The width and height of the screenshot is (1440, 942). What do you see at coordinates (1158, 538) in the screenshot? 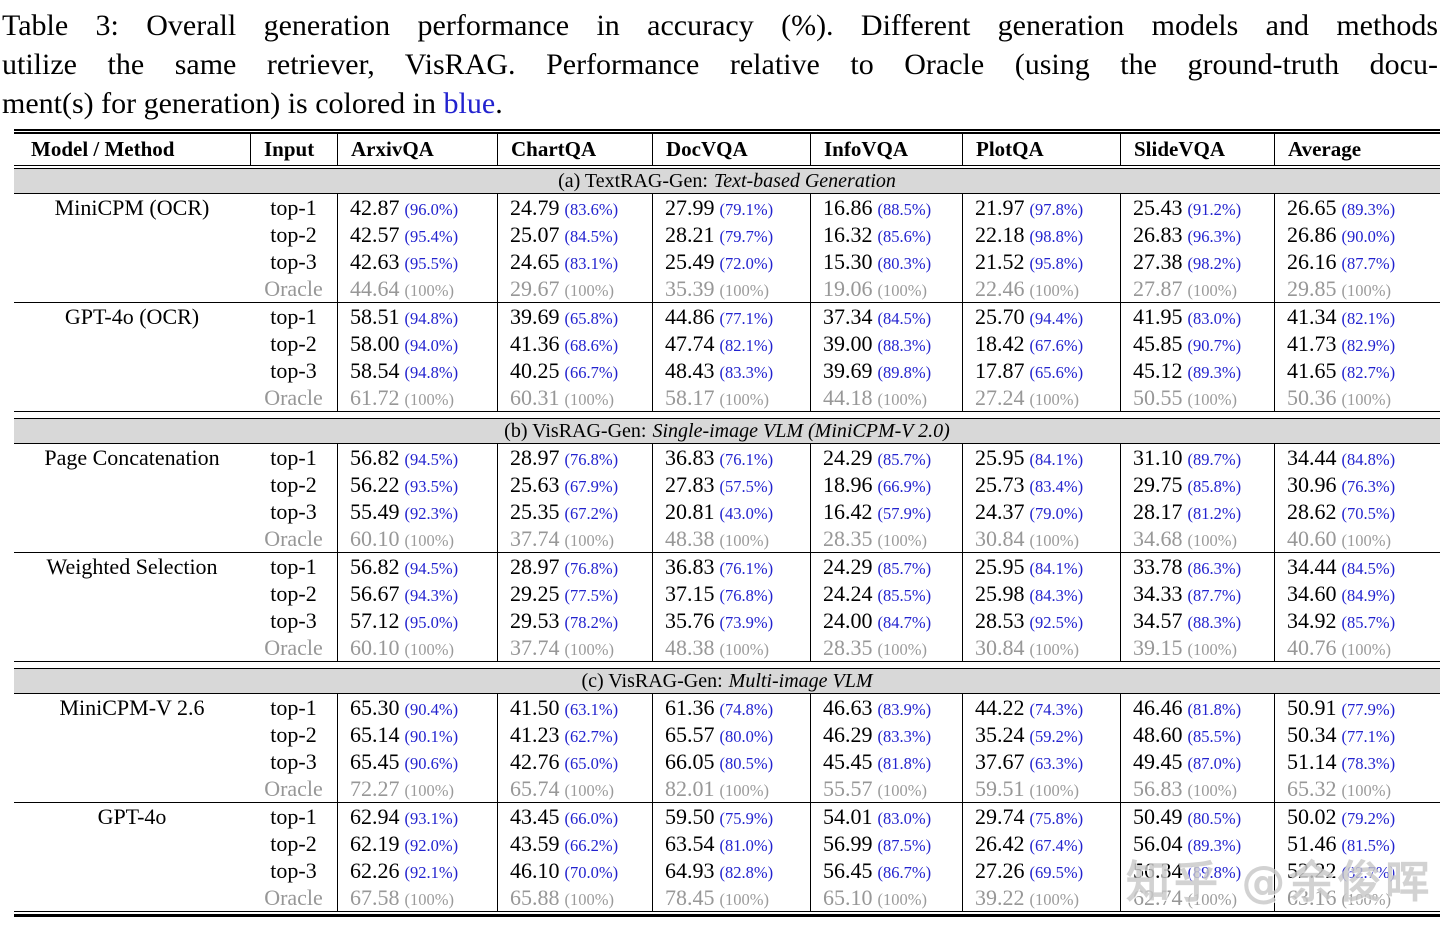
I see `metric-value: 34.68` at bounding box center [1158, 538].